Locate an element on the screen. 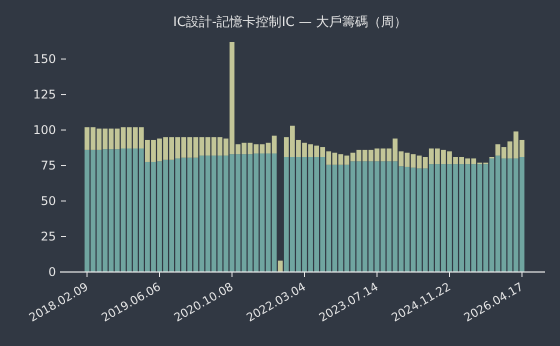 This screenshot has height=346, width=560. y-tick-label: 50 is located at coordinates (48, 201).